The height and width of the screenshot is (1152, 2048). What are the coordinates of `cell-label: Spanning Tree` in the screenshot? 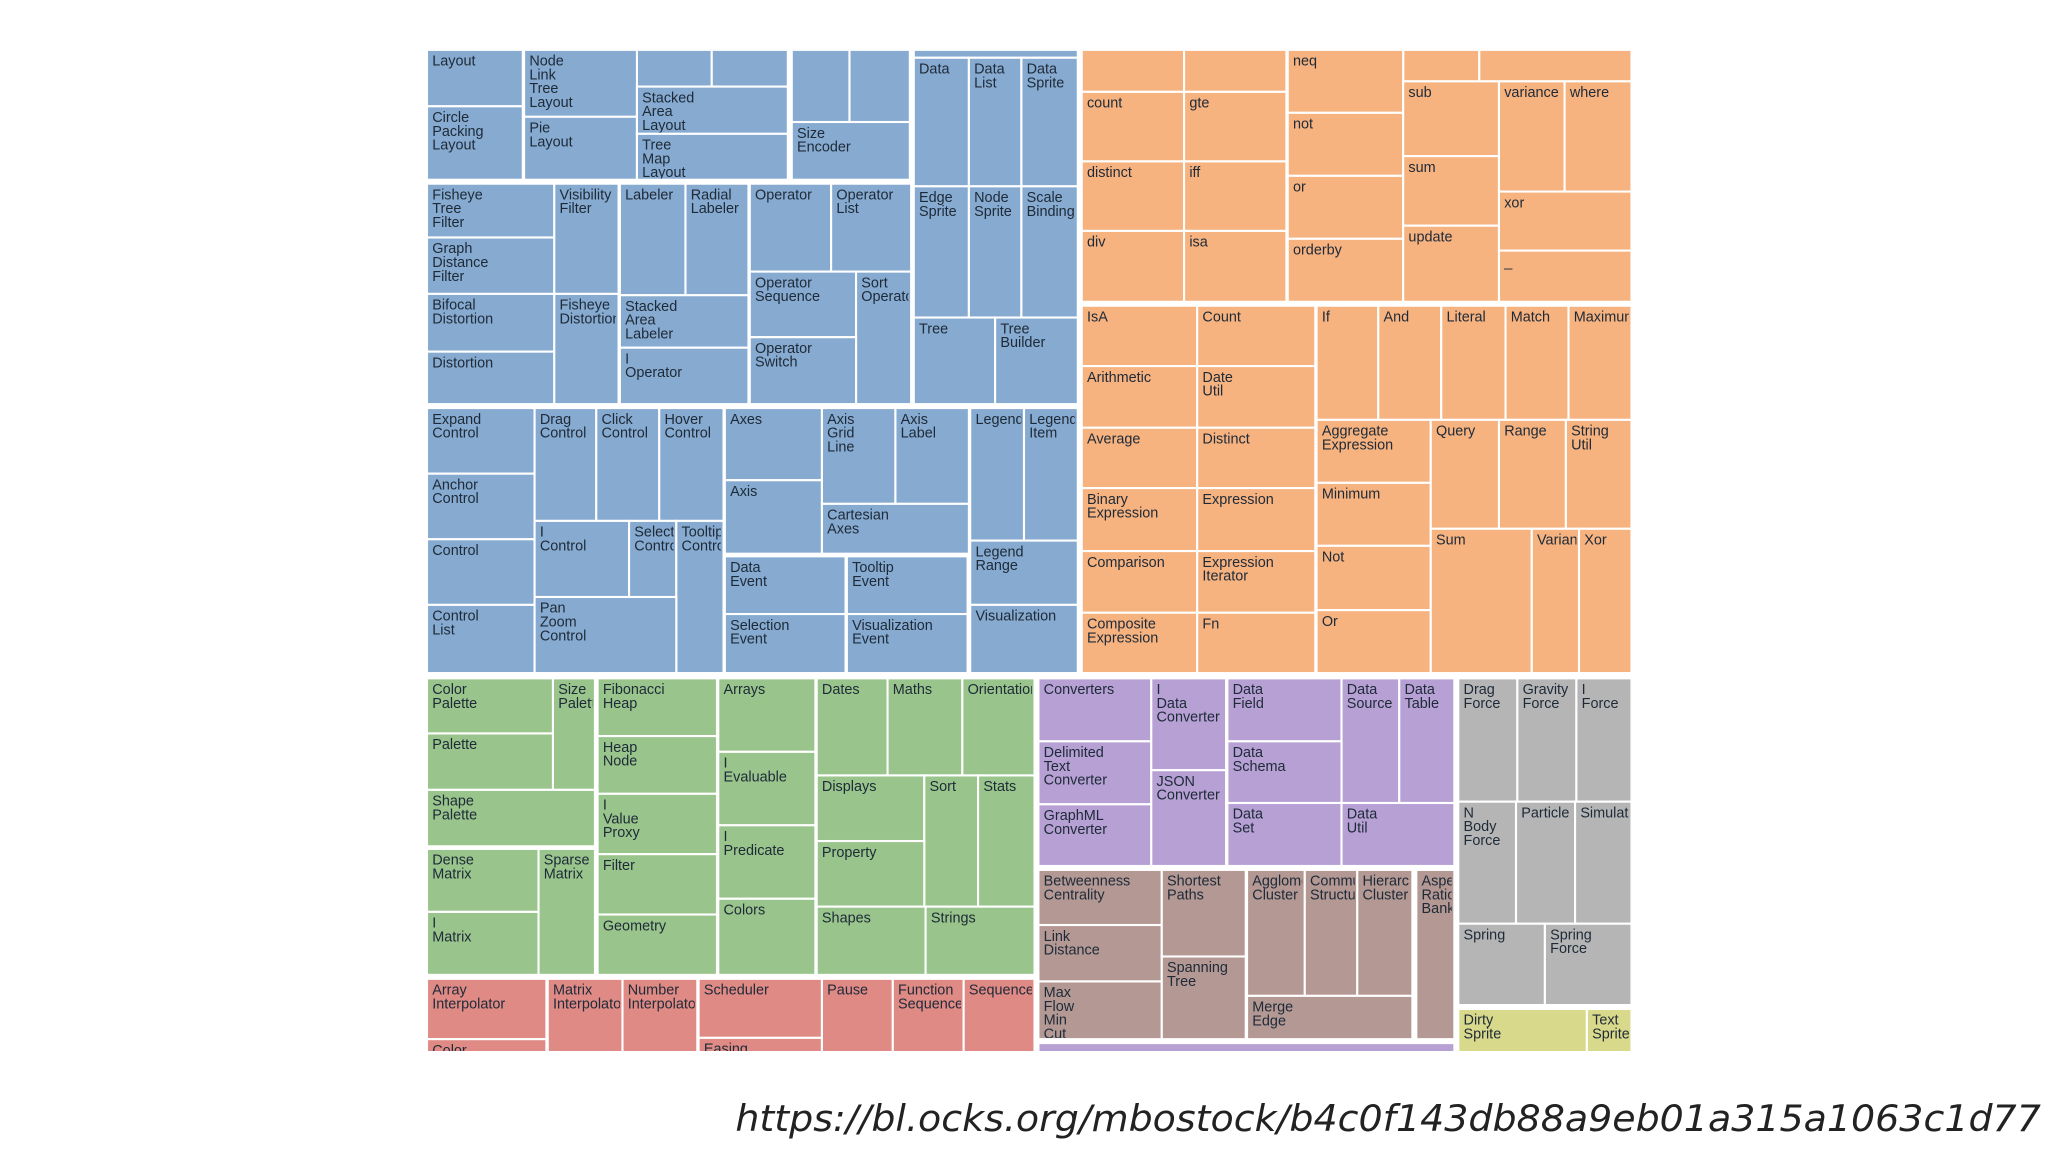 It's located at (1197, 975).